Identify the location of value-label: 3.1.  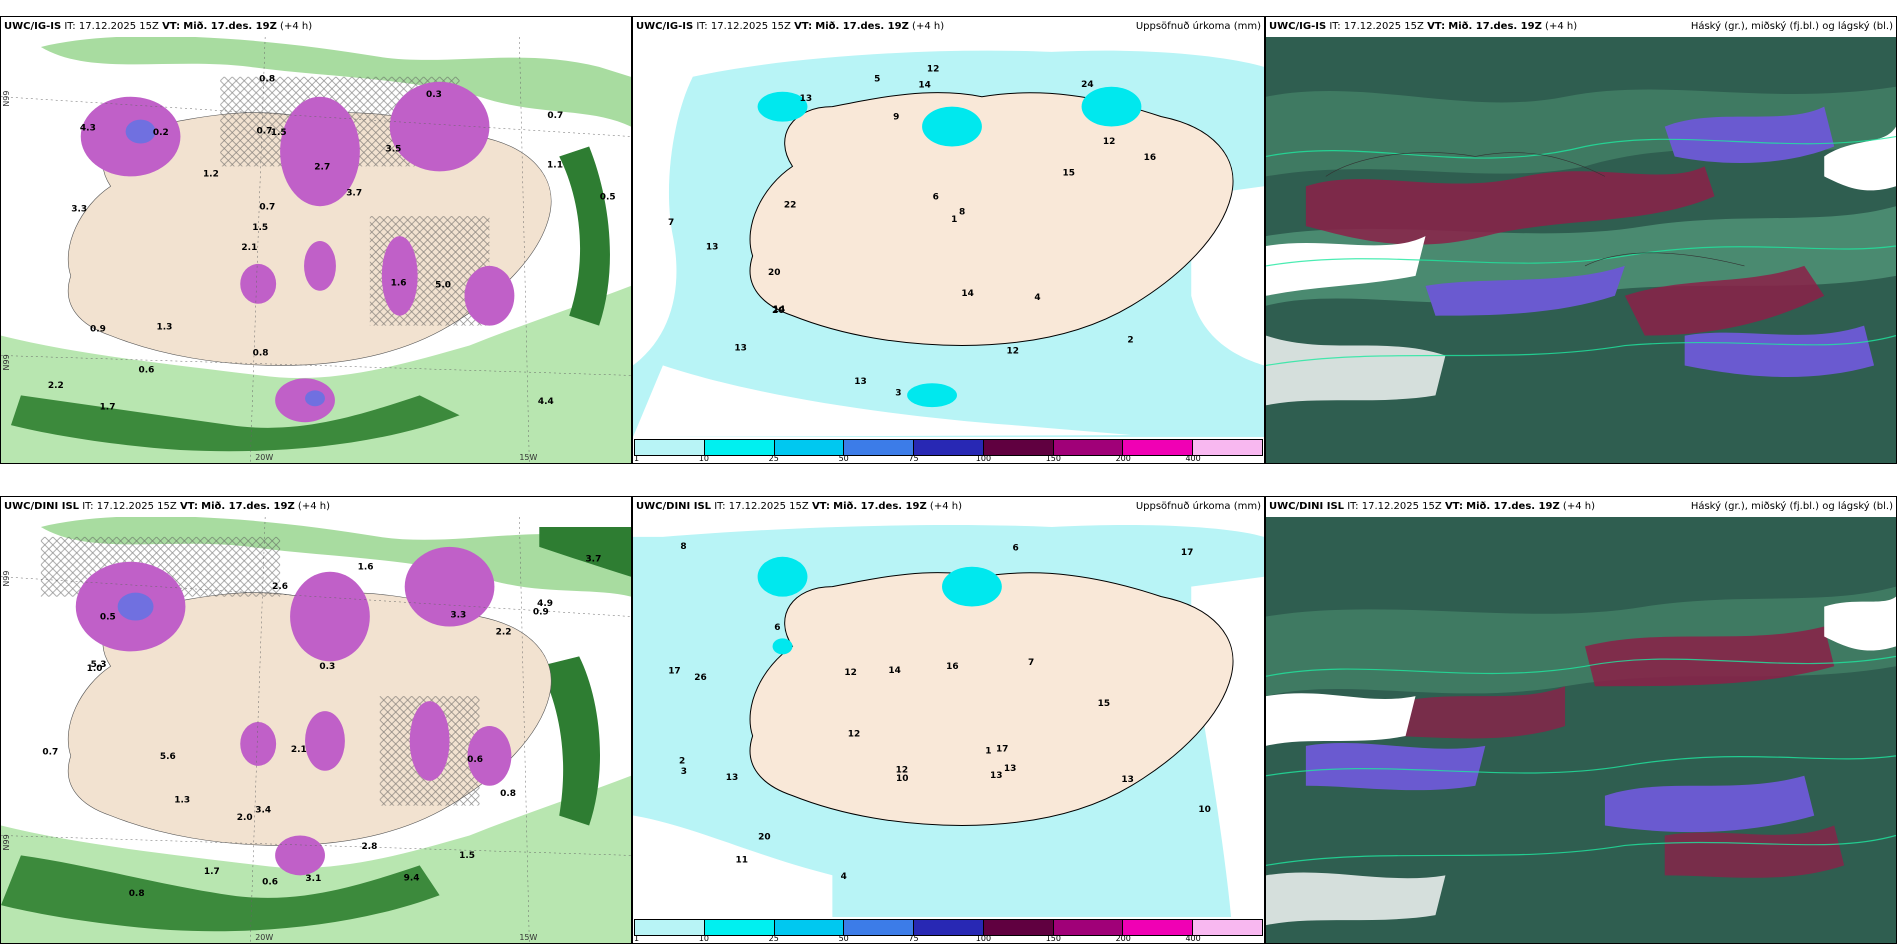
(313, 879).